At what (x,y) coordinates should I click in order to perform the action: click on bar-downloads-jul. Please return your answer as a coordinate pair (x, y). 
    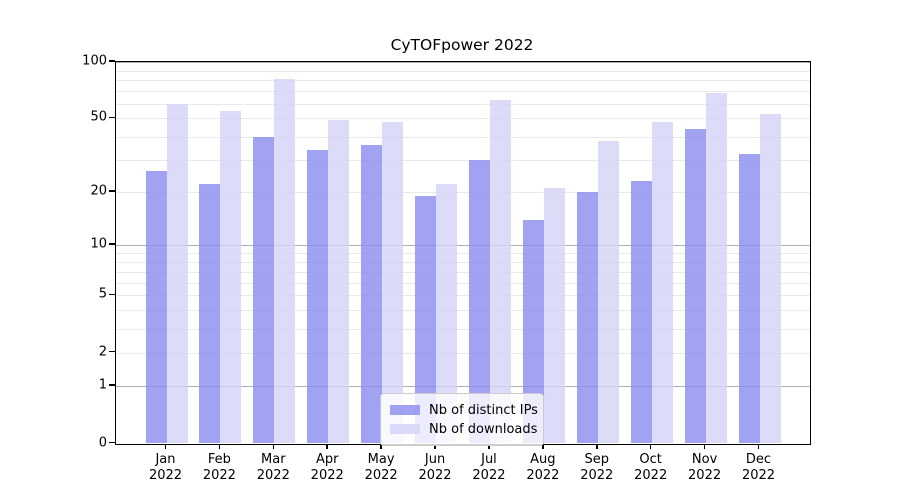
    Looking at the image, I should click on (500, 271).